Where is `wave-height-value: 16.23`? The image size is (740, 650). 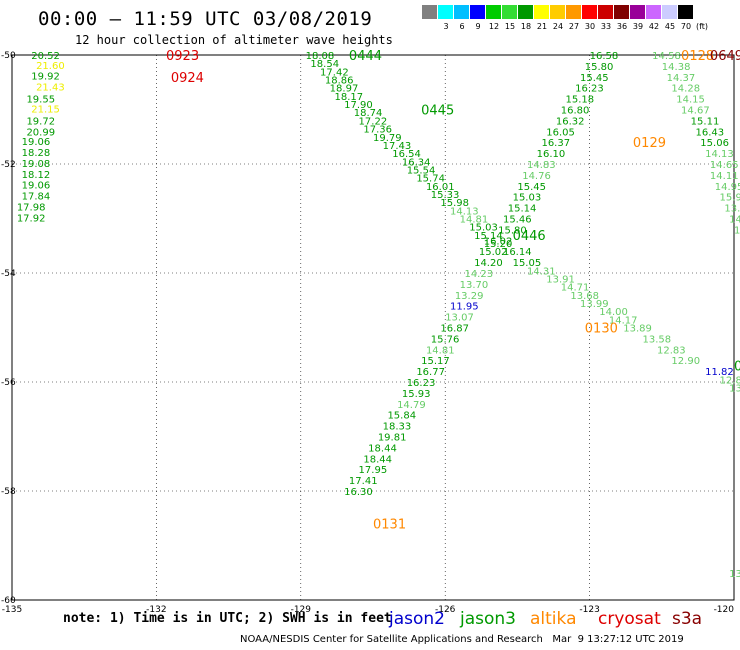
wave-height-value: 16.23 is located at coordinates (421, 383).